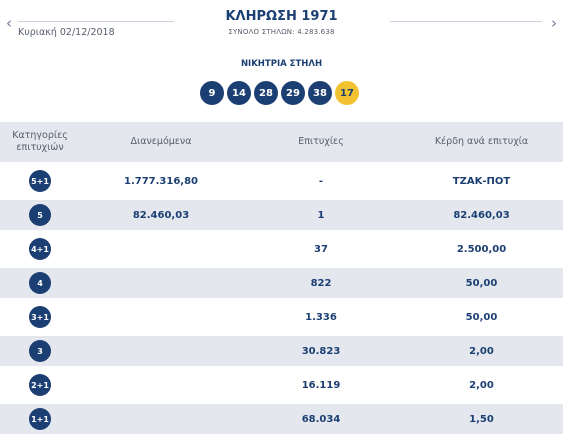  I want to click on number-ball: 28, so click(266, 93).